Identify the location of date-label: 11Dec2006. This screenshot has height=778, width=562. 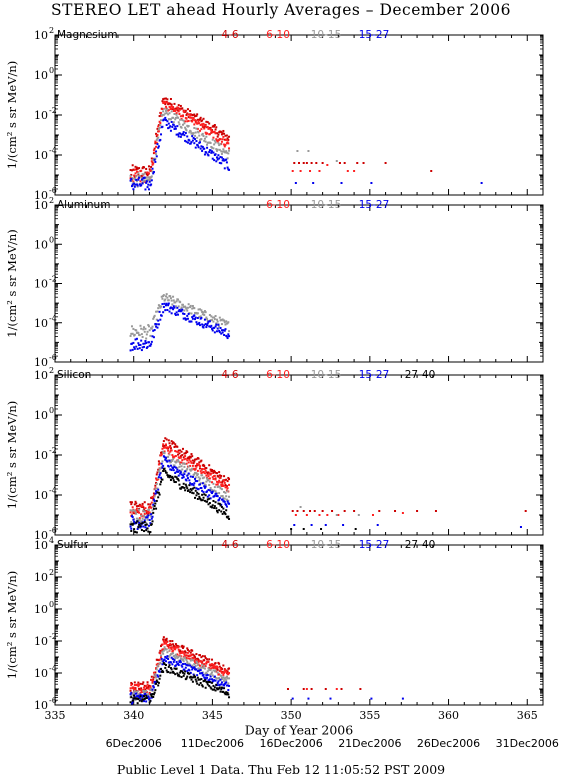
(212, 743).